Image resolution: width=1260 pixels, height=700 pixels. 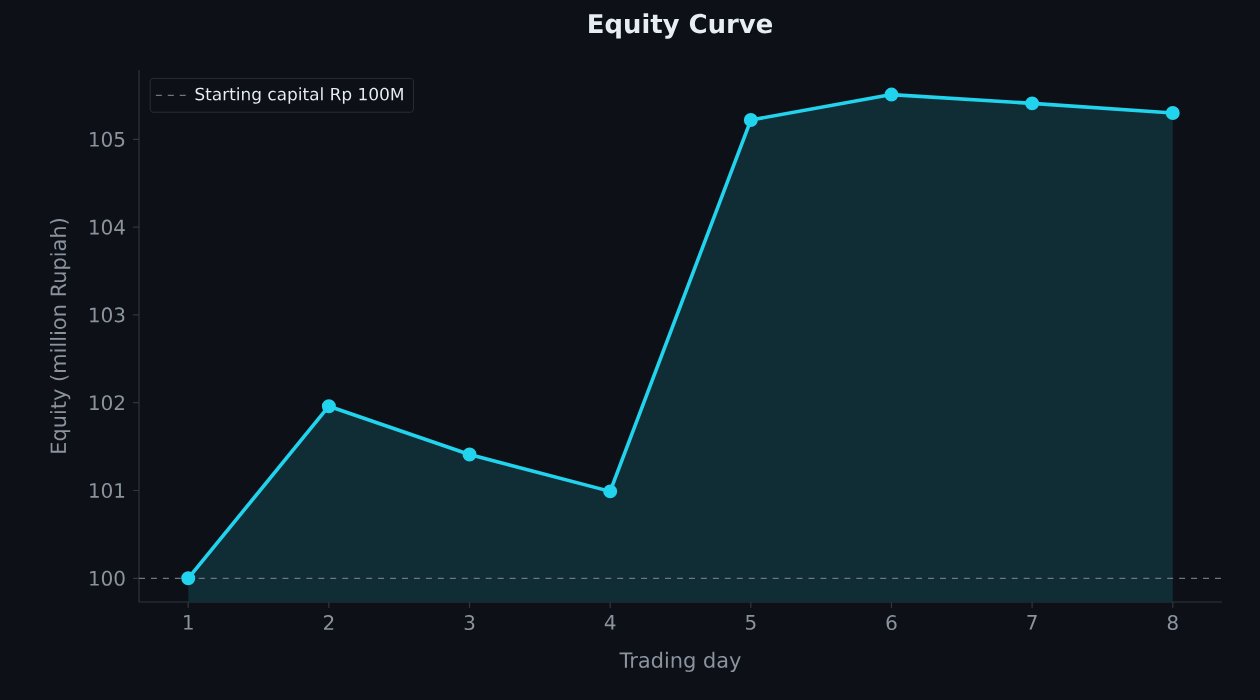 What do you see at coordinates (610, 622) in the screenshot?
I see `x-tick-label: 4` at bounding box center [610, 622].